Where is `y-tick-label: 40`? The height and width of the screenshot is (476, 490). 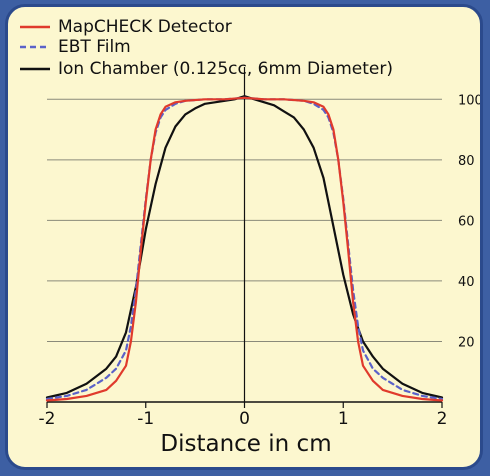 y-tick-label: 40 is located at coordinates (466, 282).